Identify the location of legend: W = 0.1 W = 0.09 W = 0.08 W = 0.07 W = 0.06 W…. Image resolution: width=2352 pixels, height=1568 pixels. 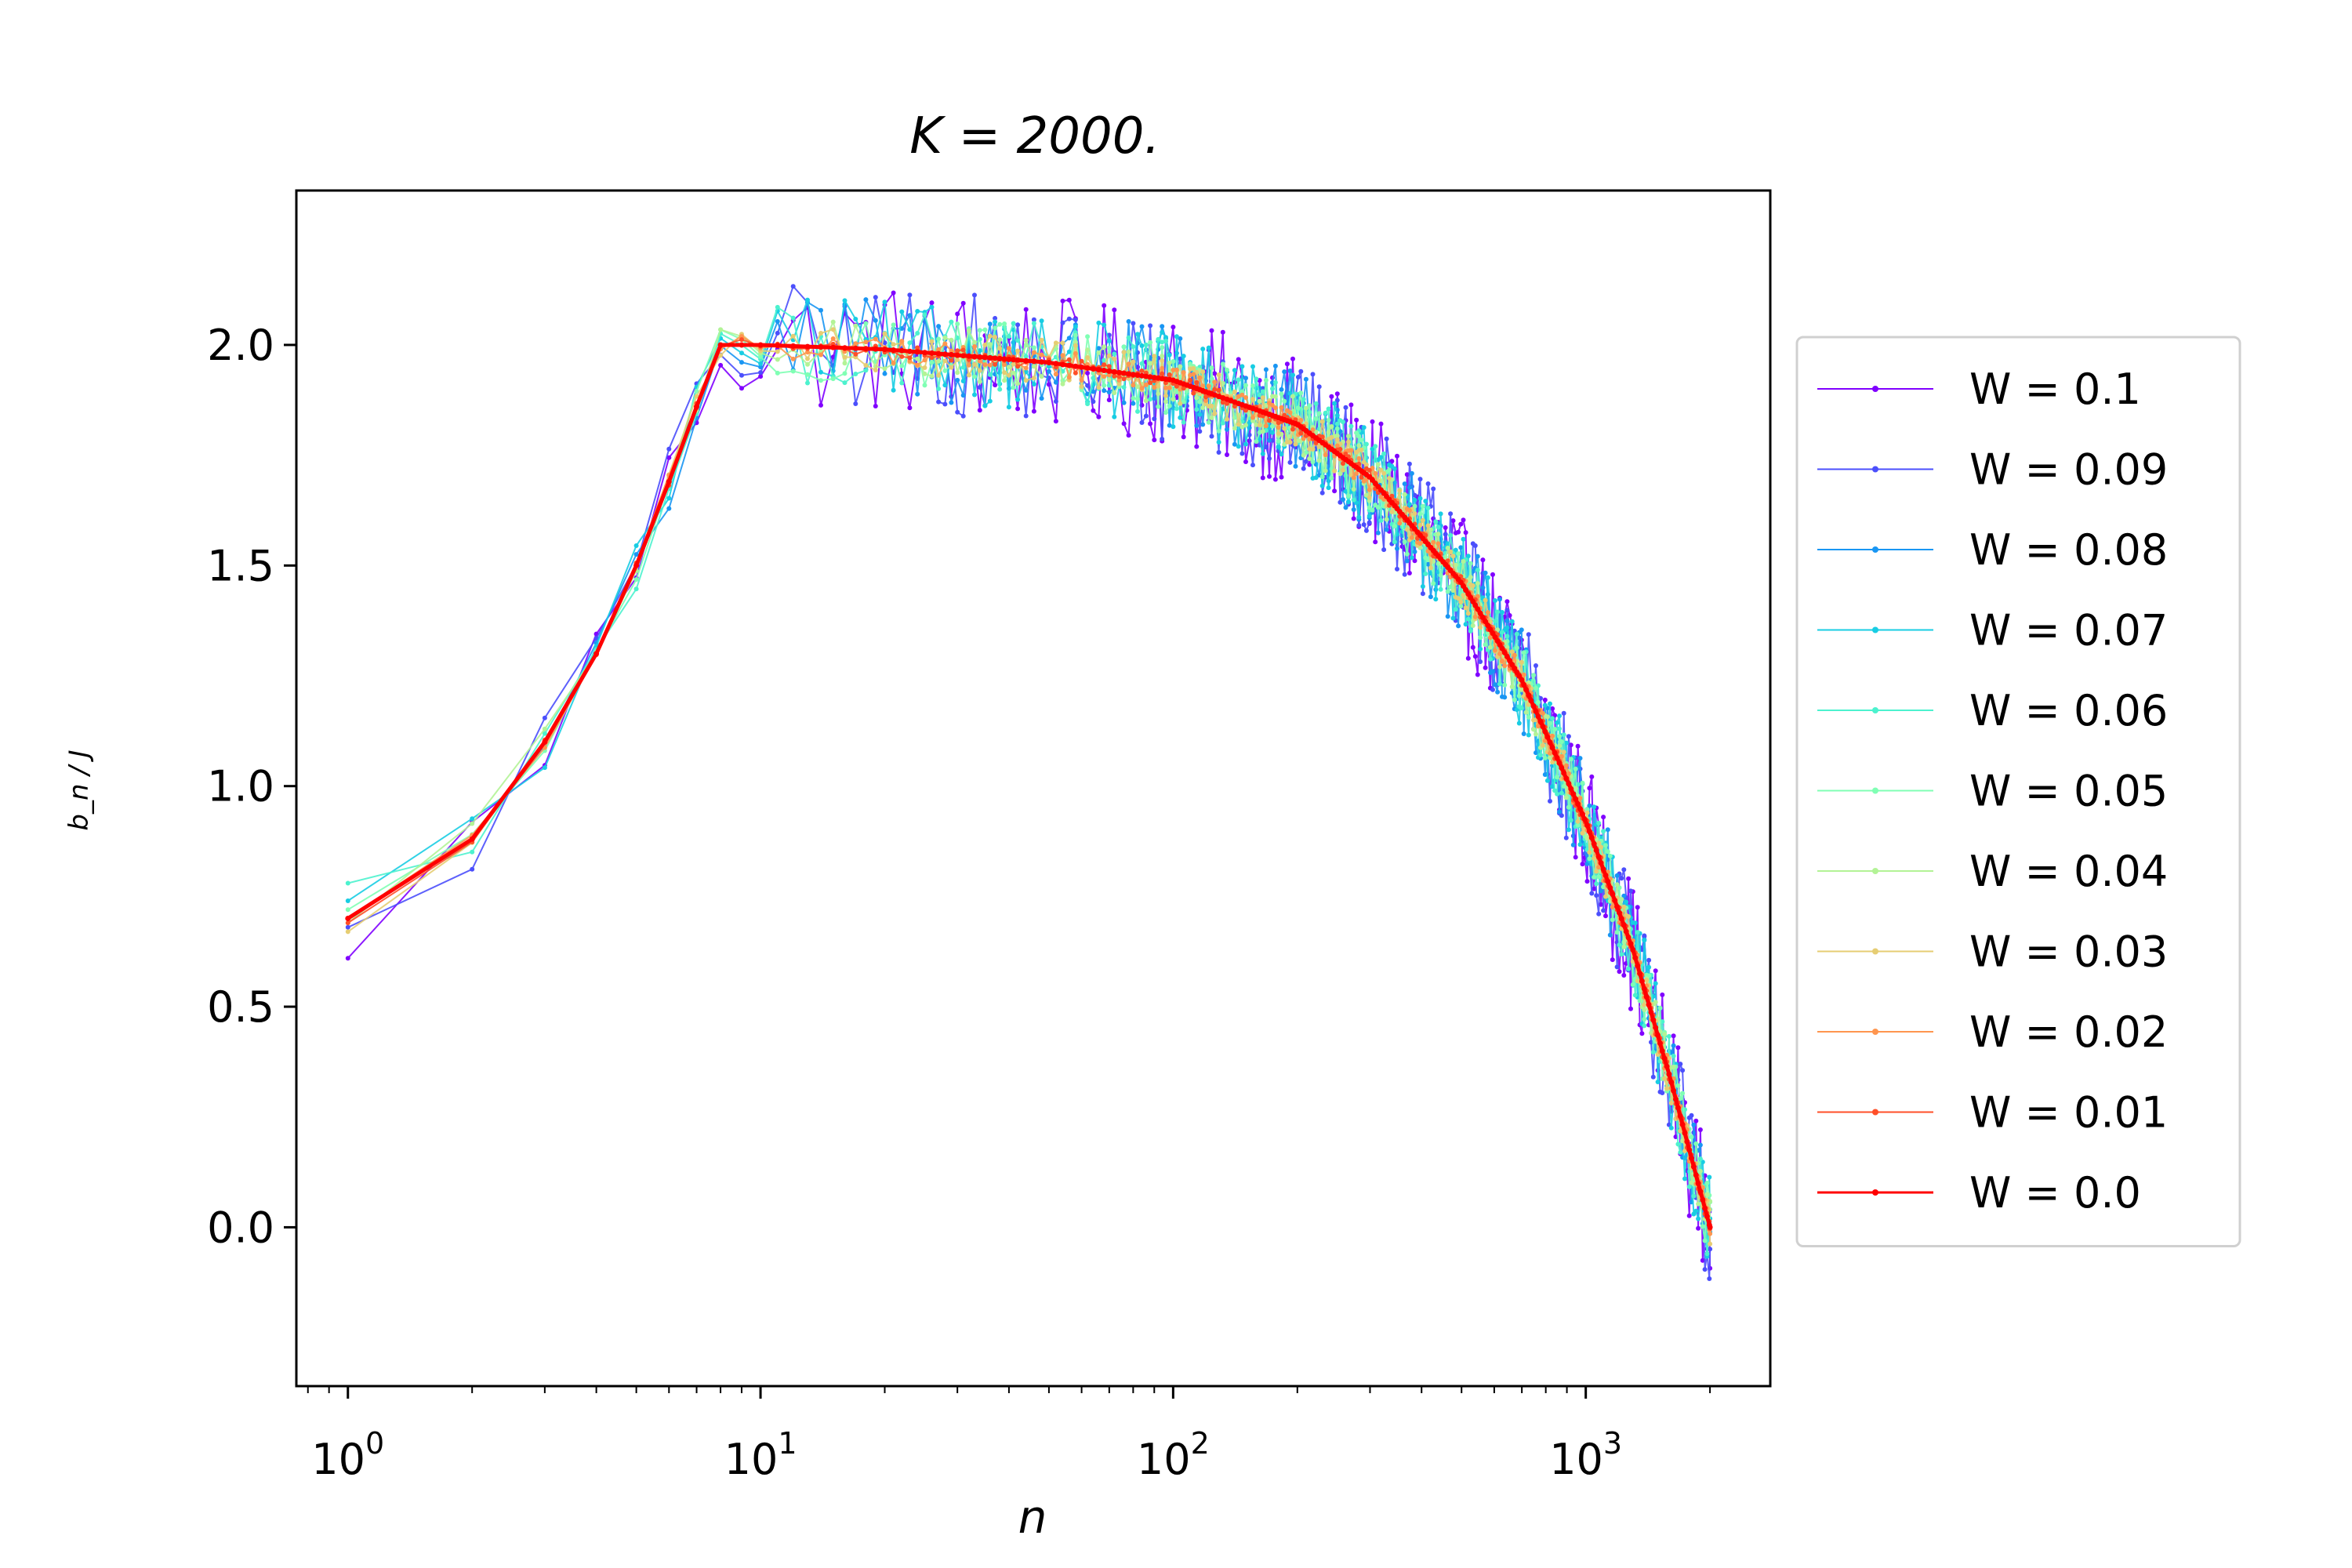
(2018, 791).